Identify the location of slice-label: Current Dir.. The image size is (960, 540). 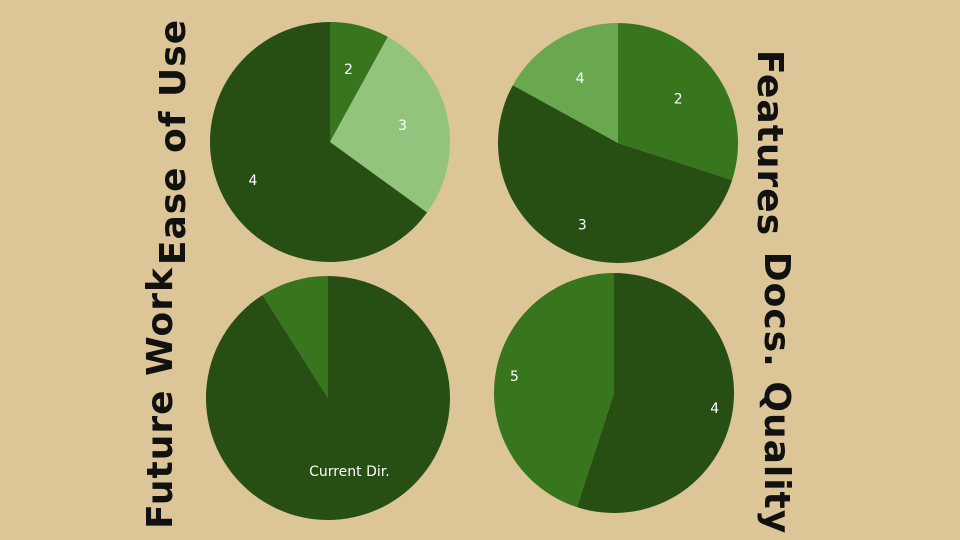
(349, 472).